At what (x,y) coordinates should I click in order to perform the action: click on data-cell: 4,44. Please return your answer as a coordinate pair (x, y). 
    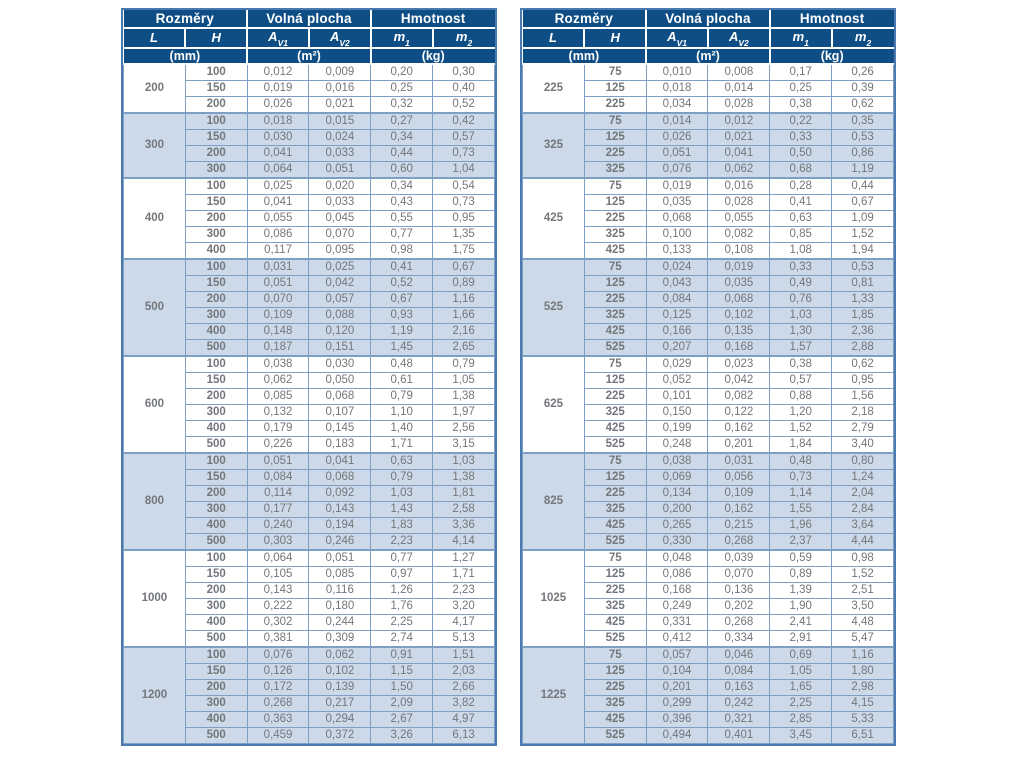
    Looking at the image, I should click on (862, 541).